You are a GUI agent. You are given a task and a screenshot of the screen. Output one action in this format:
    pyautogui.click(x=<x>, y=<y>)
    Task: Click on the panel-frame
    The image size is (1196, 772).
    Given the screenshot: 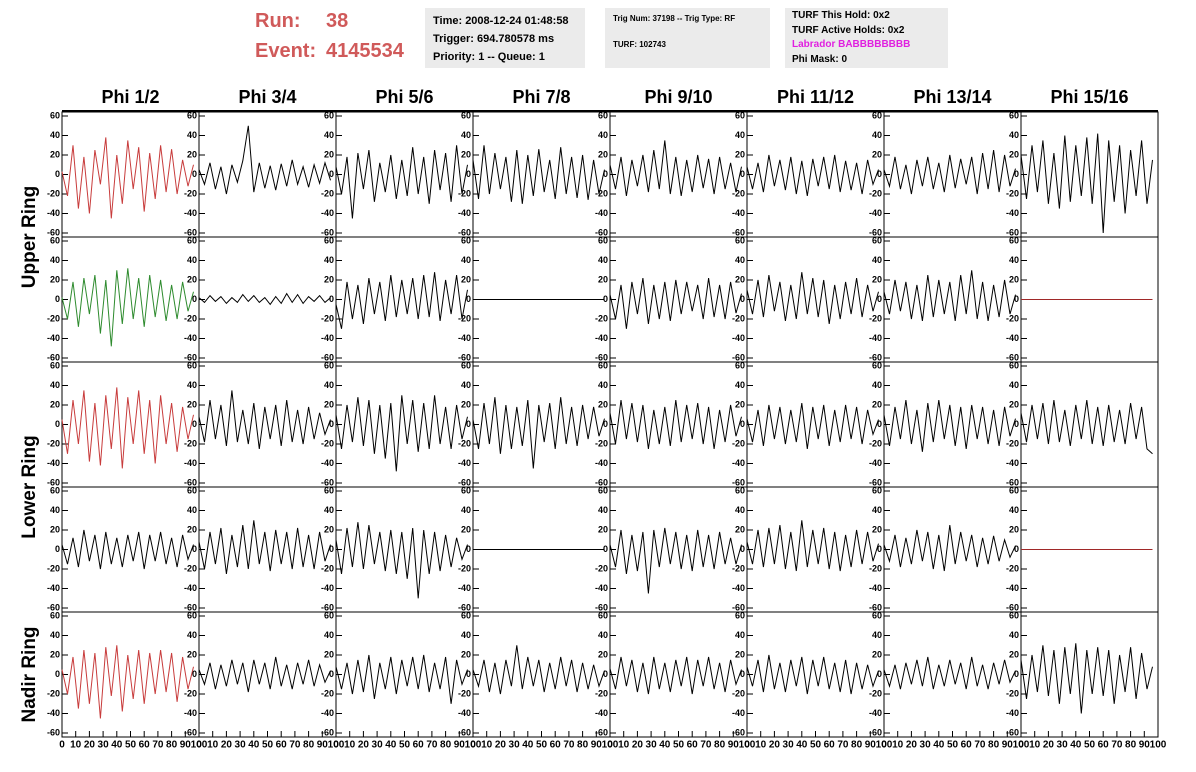 What is the action you would take?
    pyautogui.click(x=404, y=549)
    